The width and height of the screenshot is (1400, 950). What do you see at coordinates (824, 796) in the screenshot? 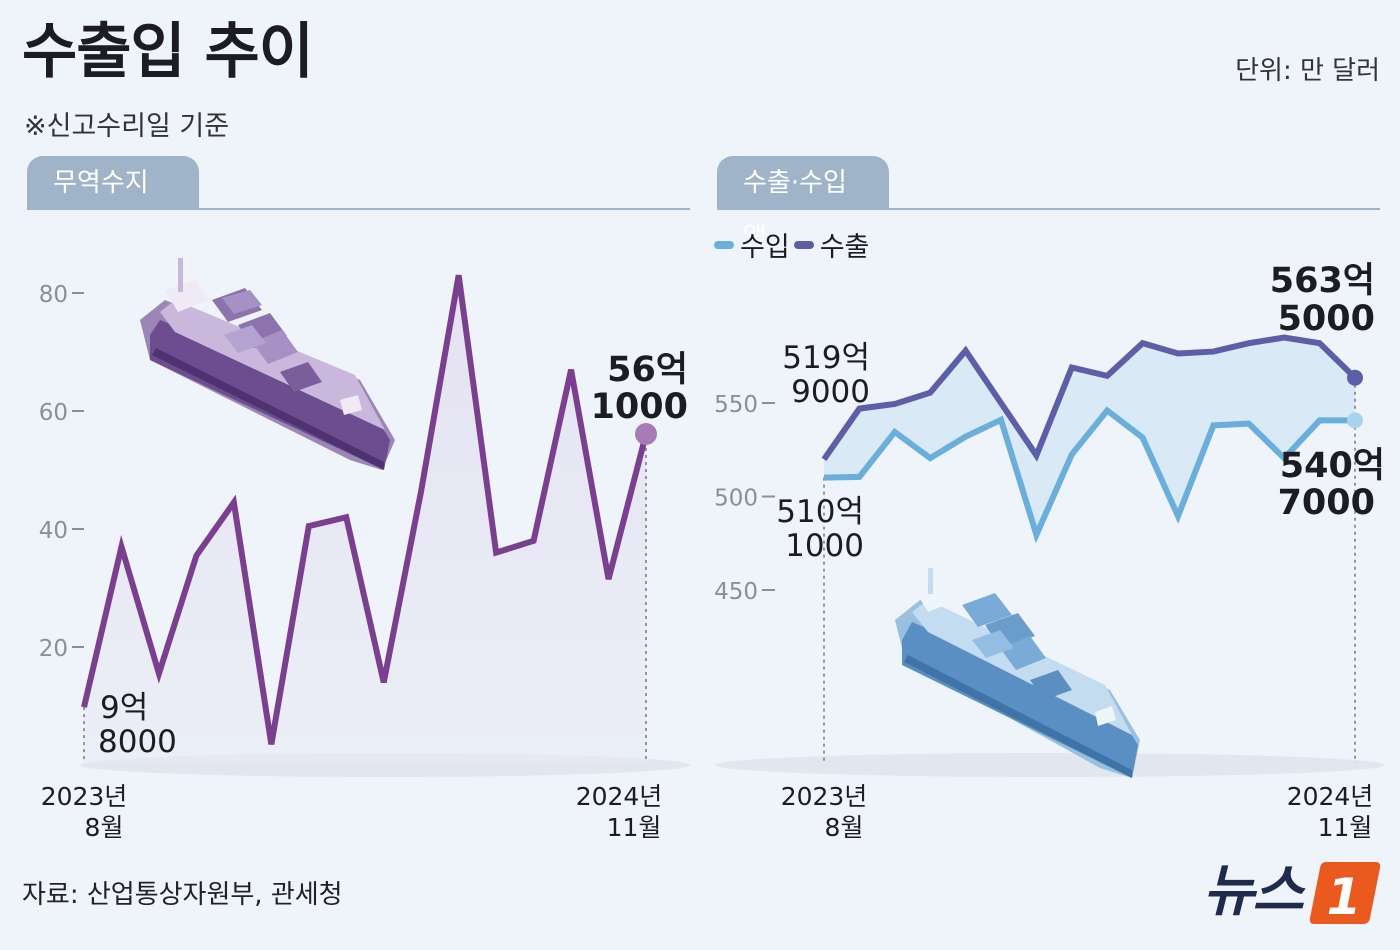
I see `export-import-x-first-year: 2023년` at bounding box center [824, 796].